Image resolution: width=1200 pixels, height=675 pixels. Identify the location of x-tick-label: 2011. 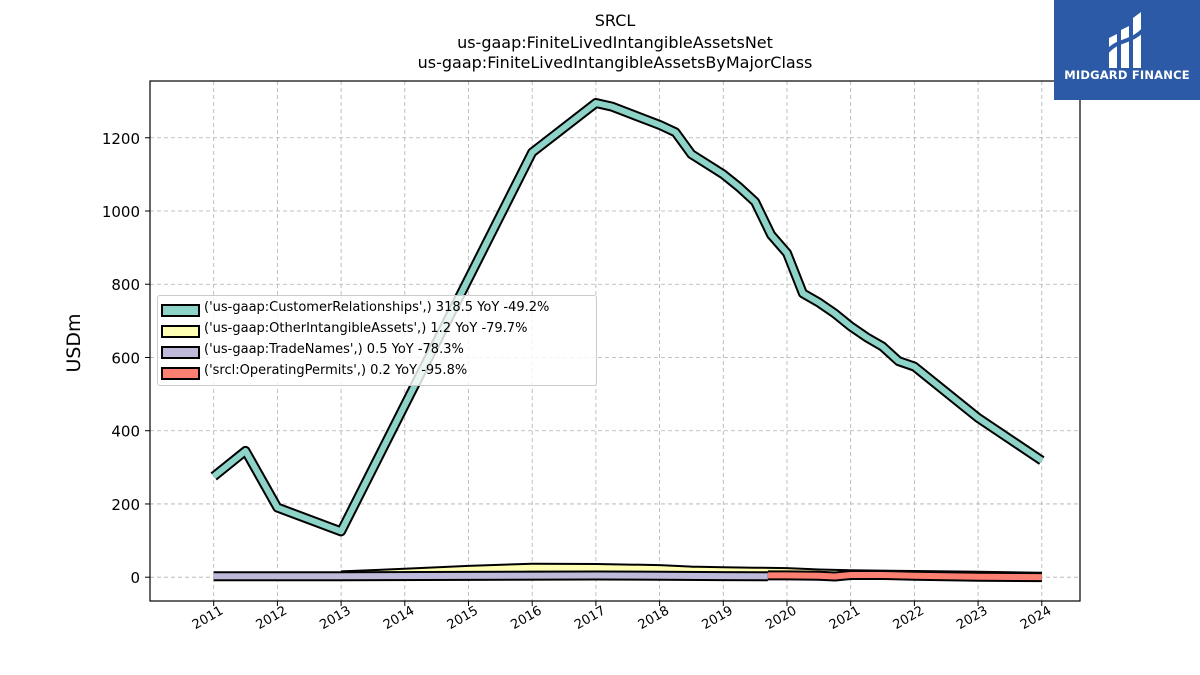
(208, 618).